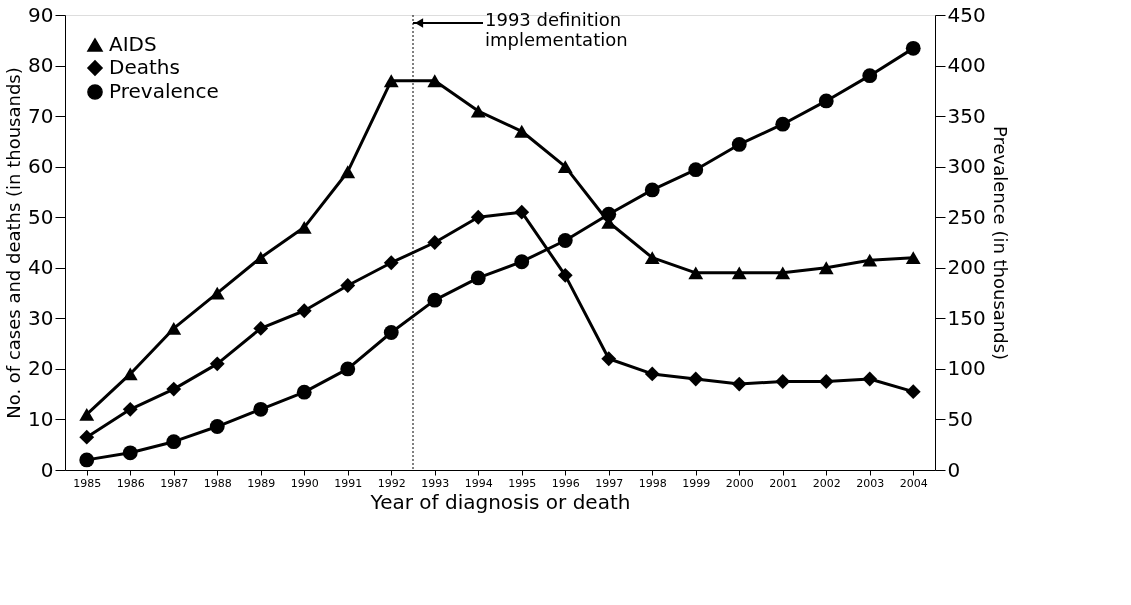 This screenshot has height=605, width=1131. What do you see at coordinates (41, 317) in the screenshot?
I see `y-tick-label: 30` at bounding box center [41, 317].